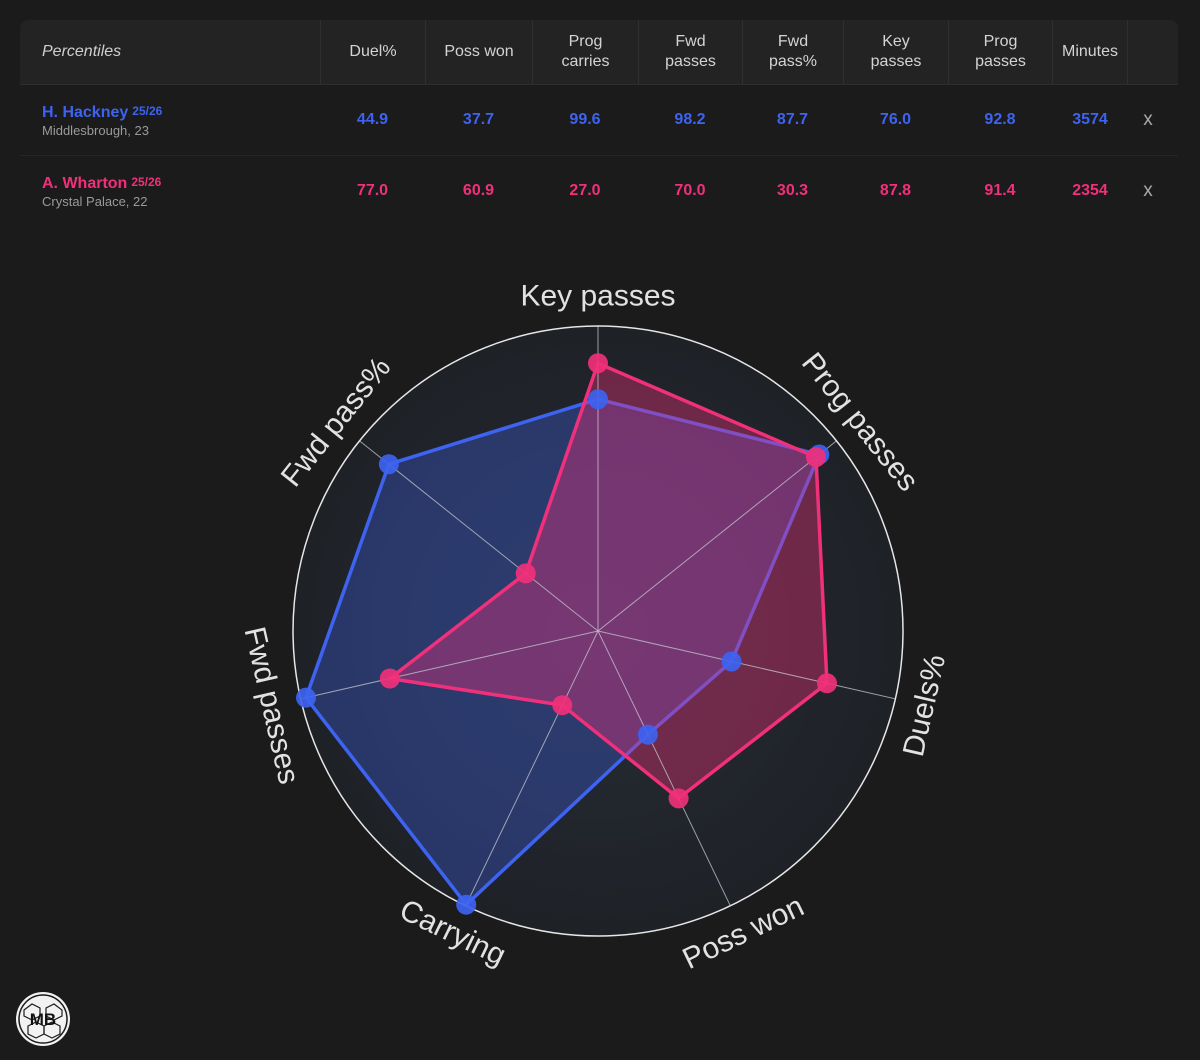  Describe the element at coordinates (372, 119) in the screenshot. I see `table-cell: 44.9` at that location.